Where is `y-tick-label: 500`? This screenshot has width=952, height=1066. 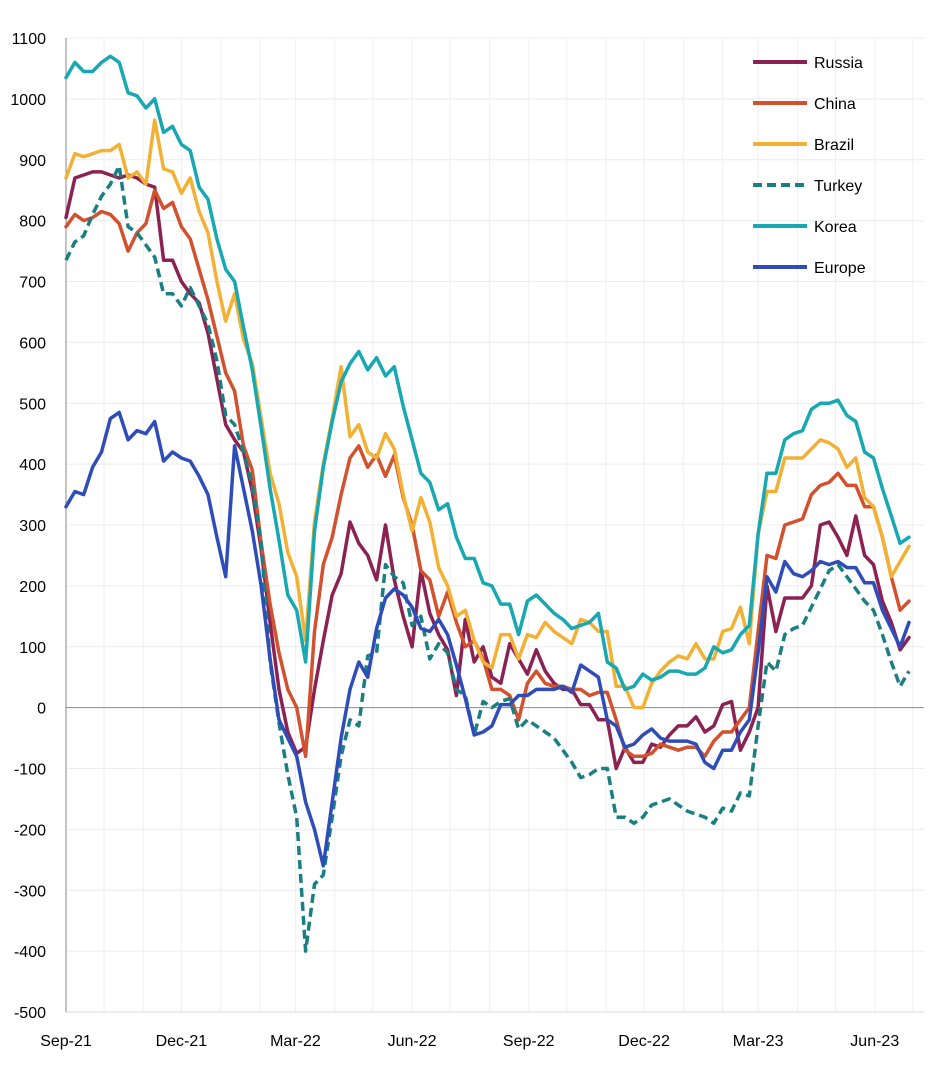 y-tick-label: 500 is located at coordinates (32, 404).